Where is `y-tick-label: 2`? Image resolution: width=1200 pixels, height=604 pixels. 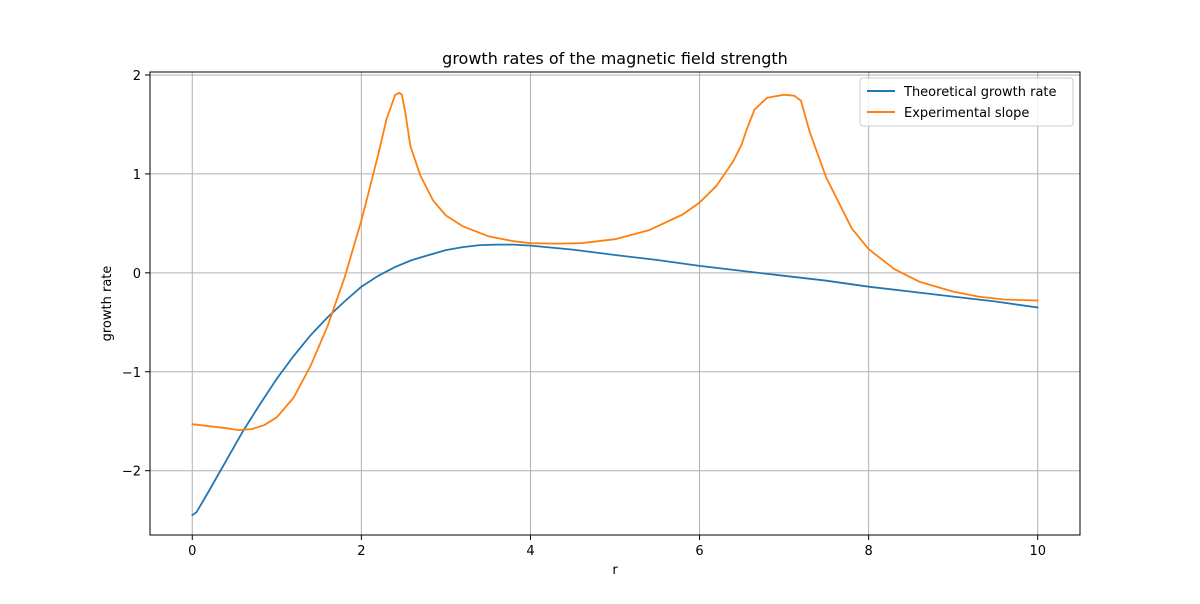
y-tick-label: 2 is located at coordinates (137, 76).